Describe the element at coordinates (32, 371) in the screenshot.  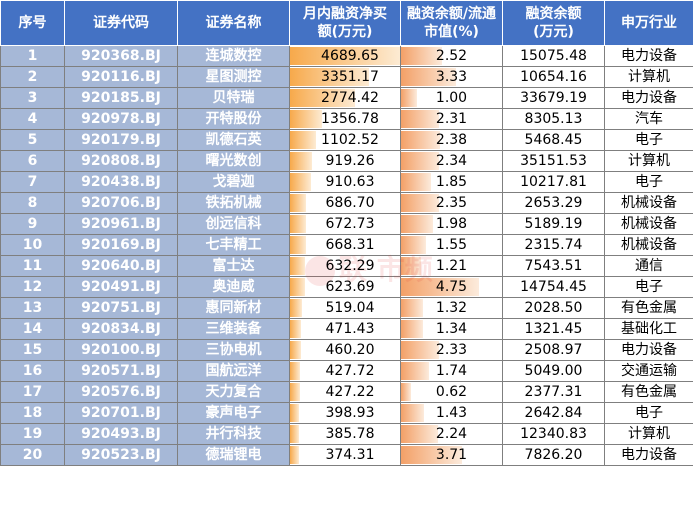
I see `row-number: 16` at that location.